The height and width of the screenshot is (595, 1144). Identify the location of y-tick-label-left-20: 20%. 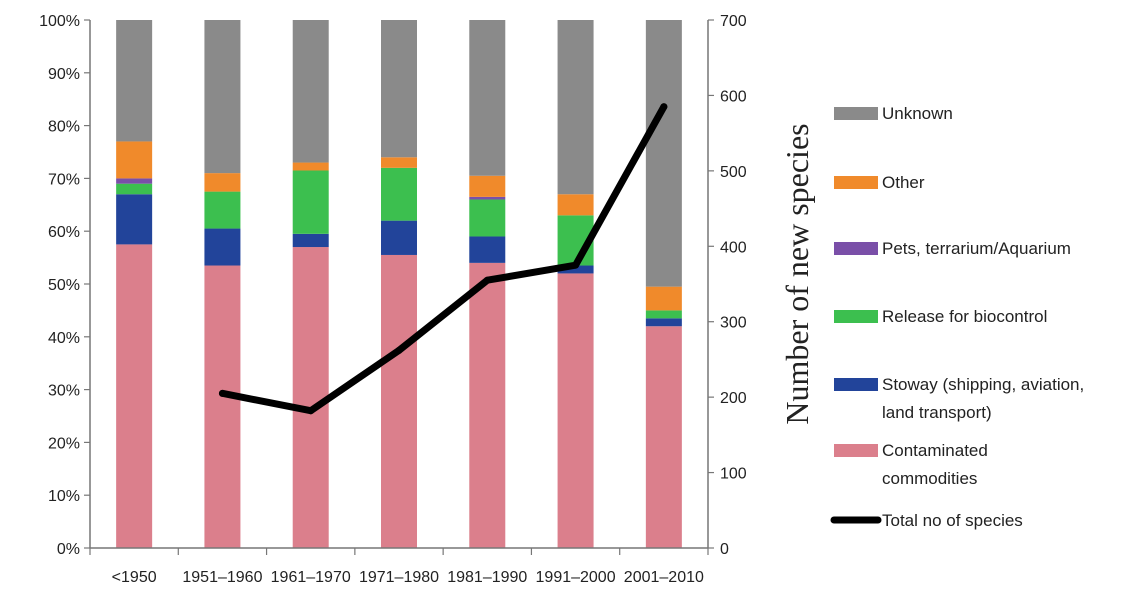
(64, 443).